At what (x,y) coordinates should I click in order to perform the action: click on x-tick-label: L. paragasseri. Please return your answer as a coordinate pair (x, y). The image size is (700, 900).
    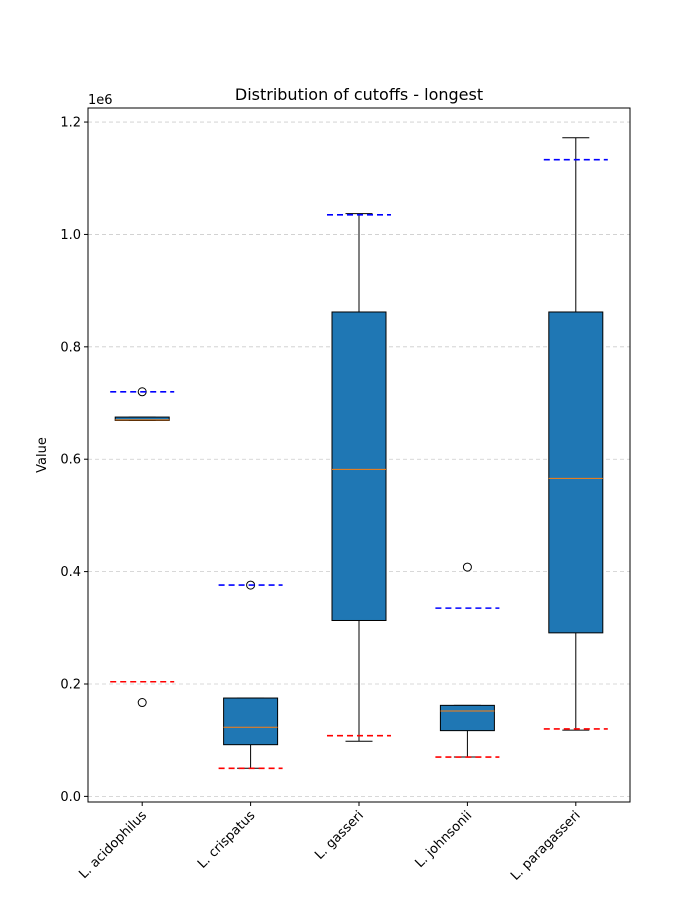
    Looking at the image, I should click on (545, 845).